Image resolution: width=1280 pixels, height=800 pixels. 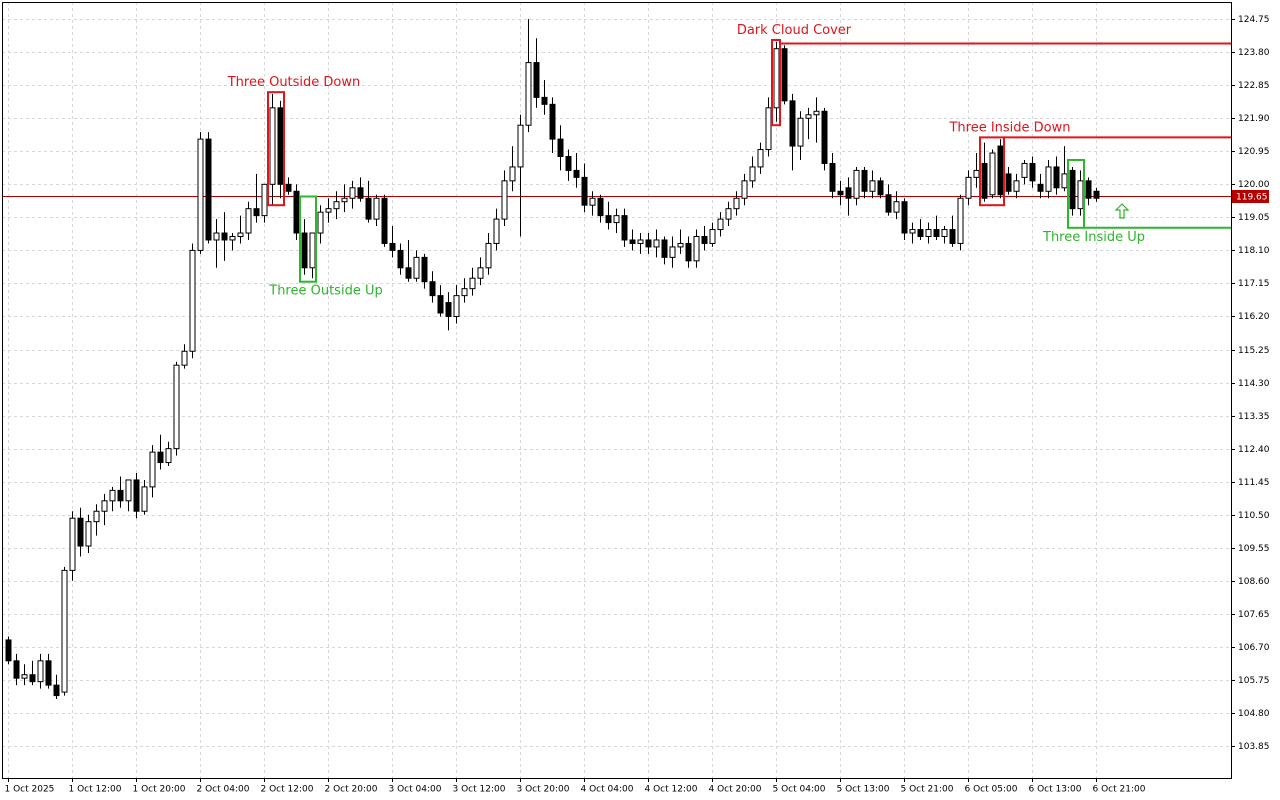 I want to click on x-tick-label: 4 Oct 20:00, so click(x=735, y=790).